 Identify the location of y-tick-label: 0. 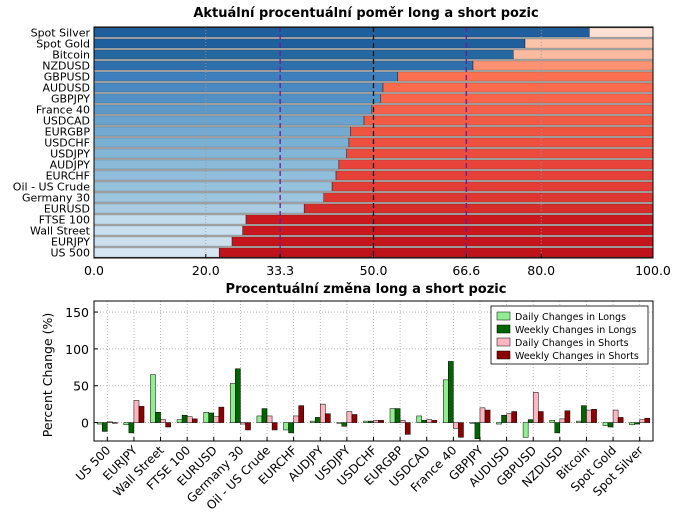
(85, 423).